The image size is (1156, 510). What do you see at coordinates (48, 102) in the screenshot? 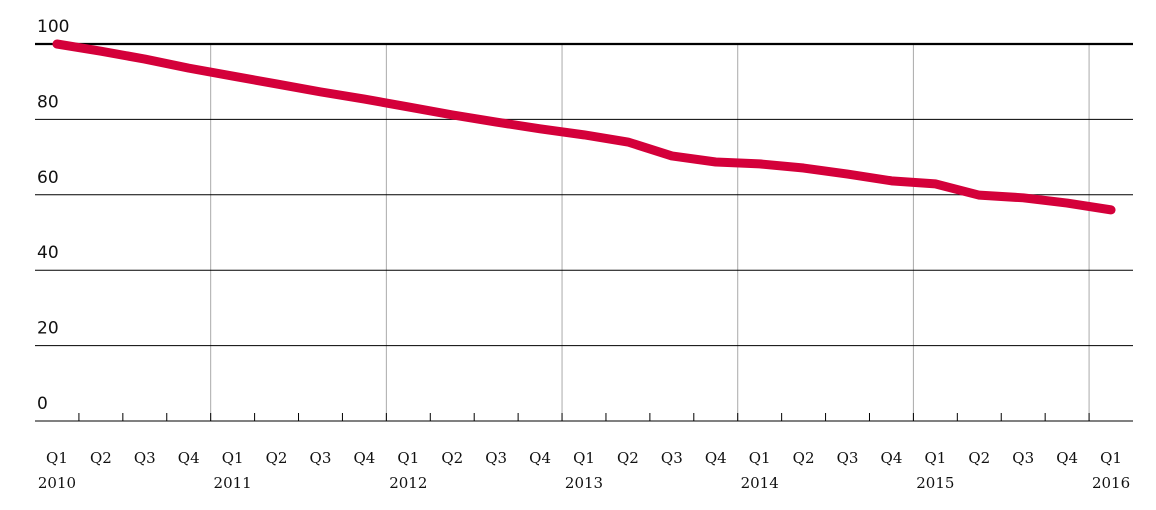
I see `y-tick-label: 80` at bounding box center [48, 102].